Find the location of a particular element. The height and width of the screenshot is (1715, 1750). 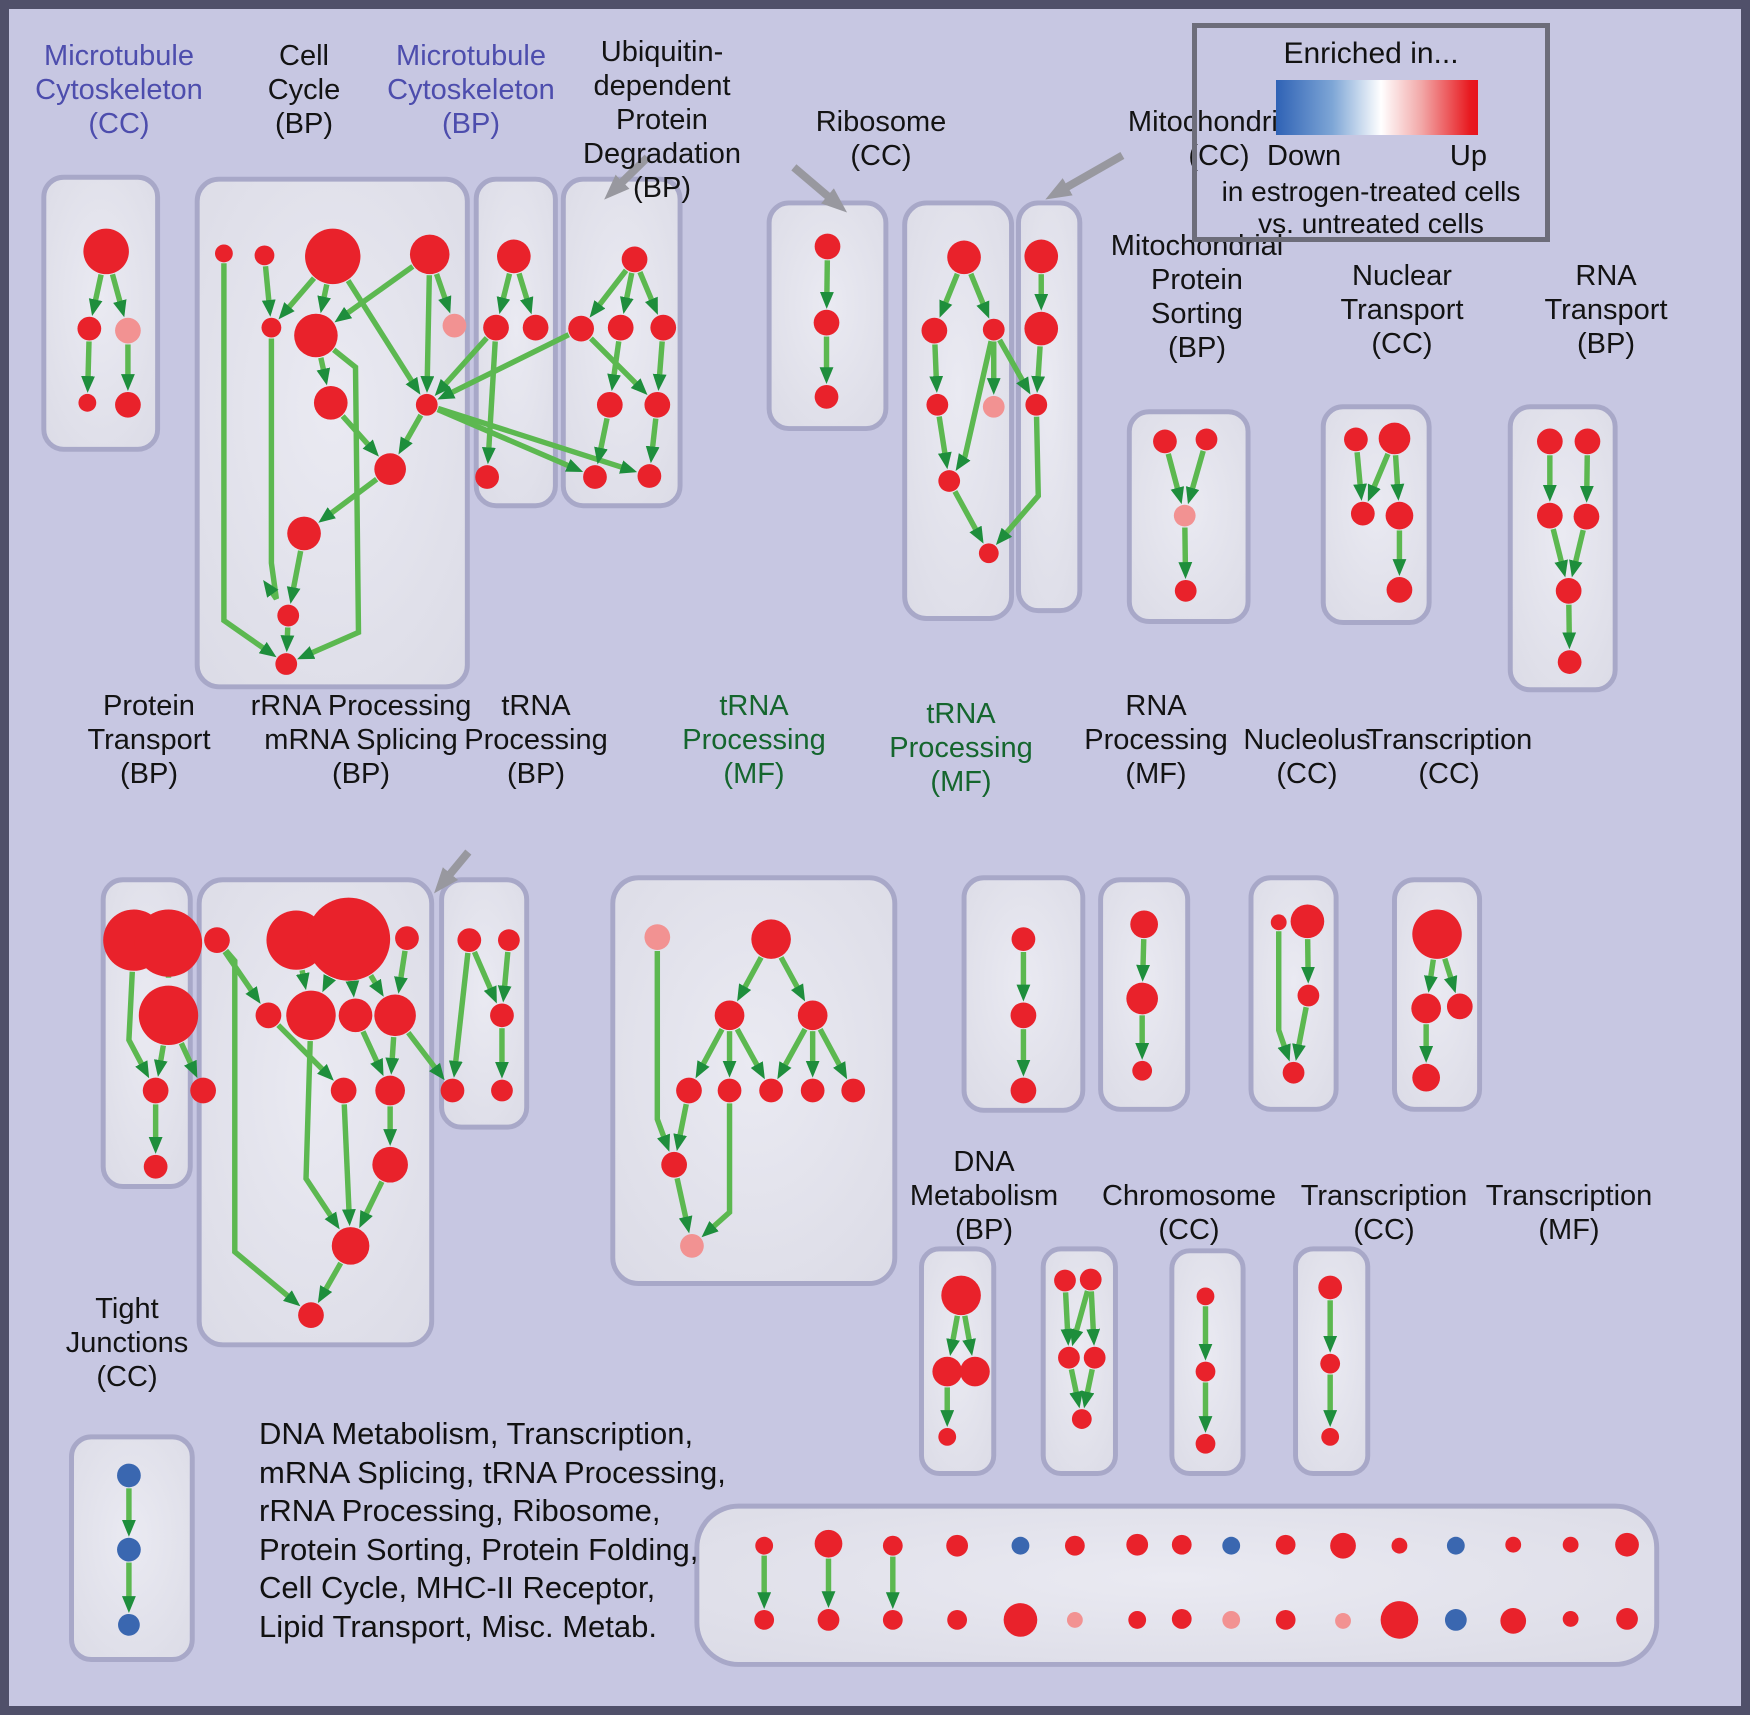

legend-up-label: Up is located at coordinates (1468, 156).